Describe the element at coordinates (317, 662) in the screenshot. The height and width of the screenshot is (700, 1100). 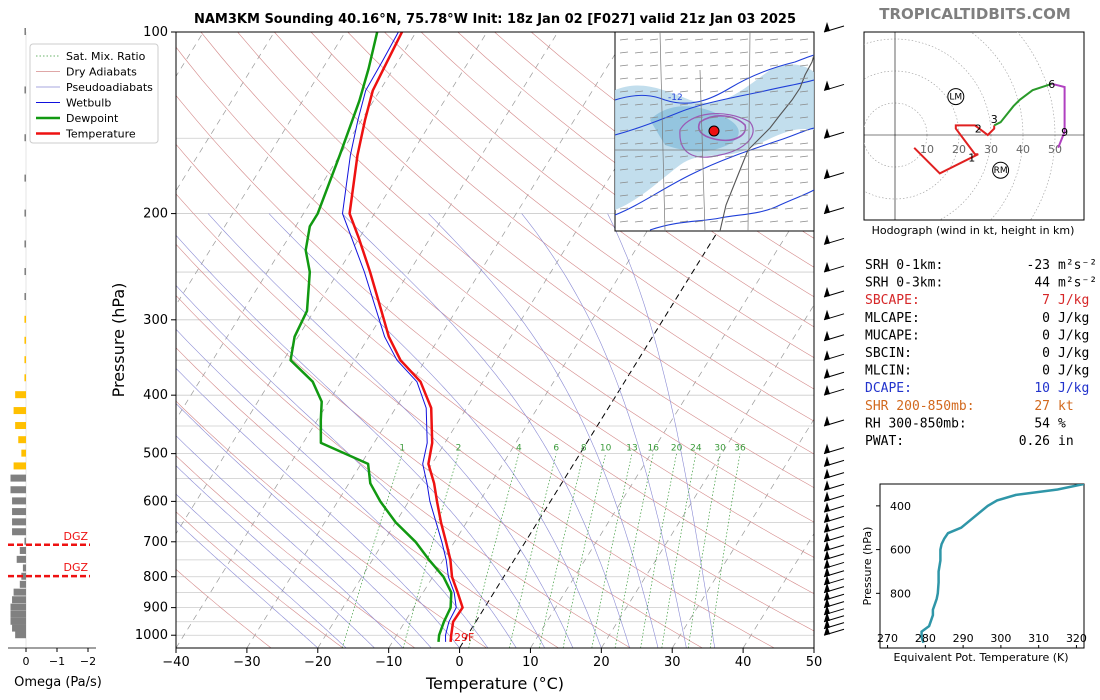
I see `x-tick-label: −20` at that location.